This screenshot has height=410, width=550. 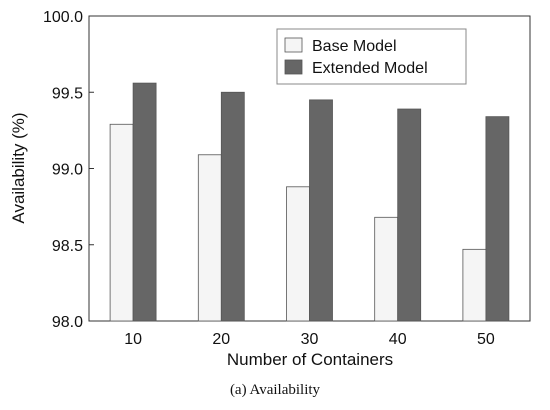 What do you see at coordinates (67, 93) in the screenshot?
I see `y-tick-label: 99.5` at bounding box center [67, 93].